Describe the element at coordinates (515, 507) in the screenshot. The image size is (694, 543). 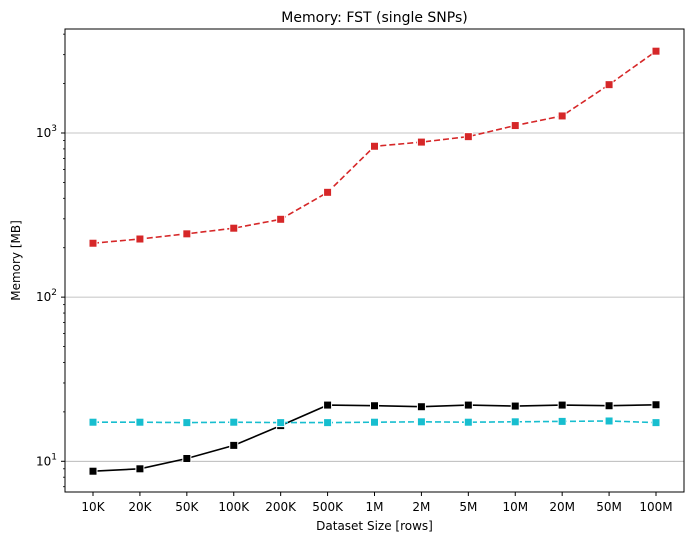
I see `x-tick-label: 10M` at that location.